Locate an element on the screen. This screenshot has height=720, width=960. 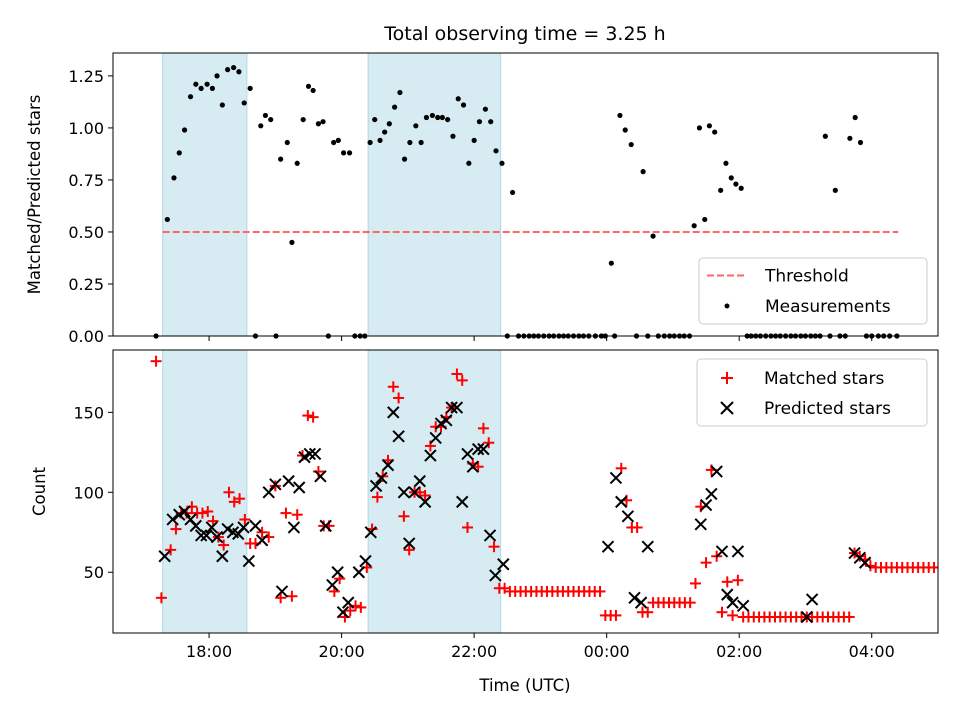
x-tick-label: 20:00 is located at coordinates (342, 651).